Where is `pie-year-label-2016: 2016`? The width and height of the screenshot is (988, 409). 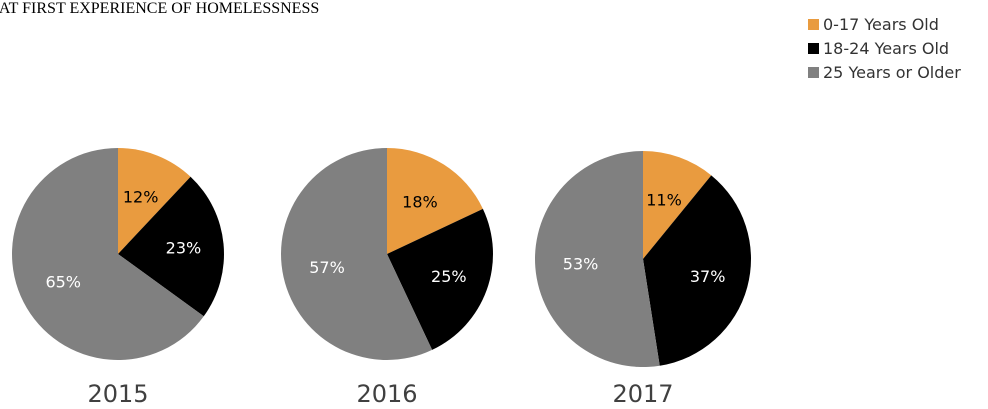
pie-year-label-2016: 2016 is located at coordinates (386, 394).